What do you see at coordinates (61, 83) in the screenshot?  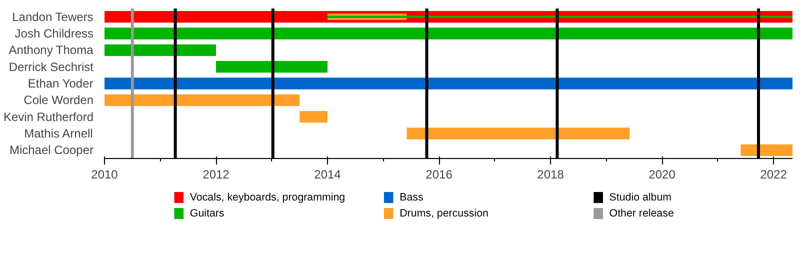 I see `y-tick-label: Ethan Yoder` at bounding box center [61, 83].